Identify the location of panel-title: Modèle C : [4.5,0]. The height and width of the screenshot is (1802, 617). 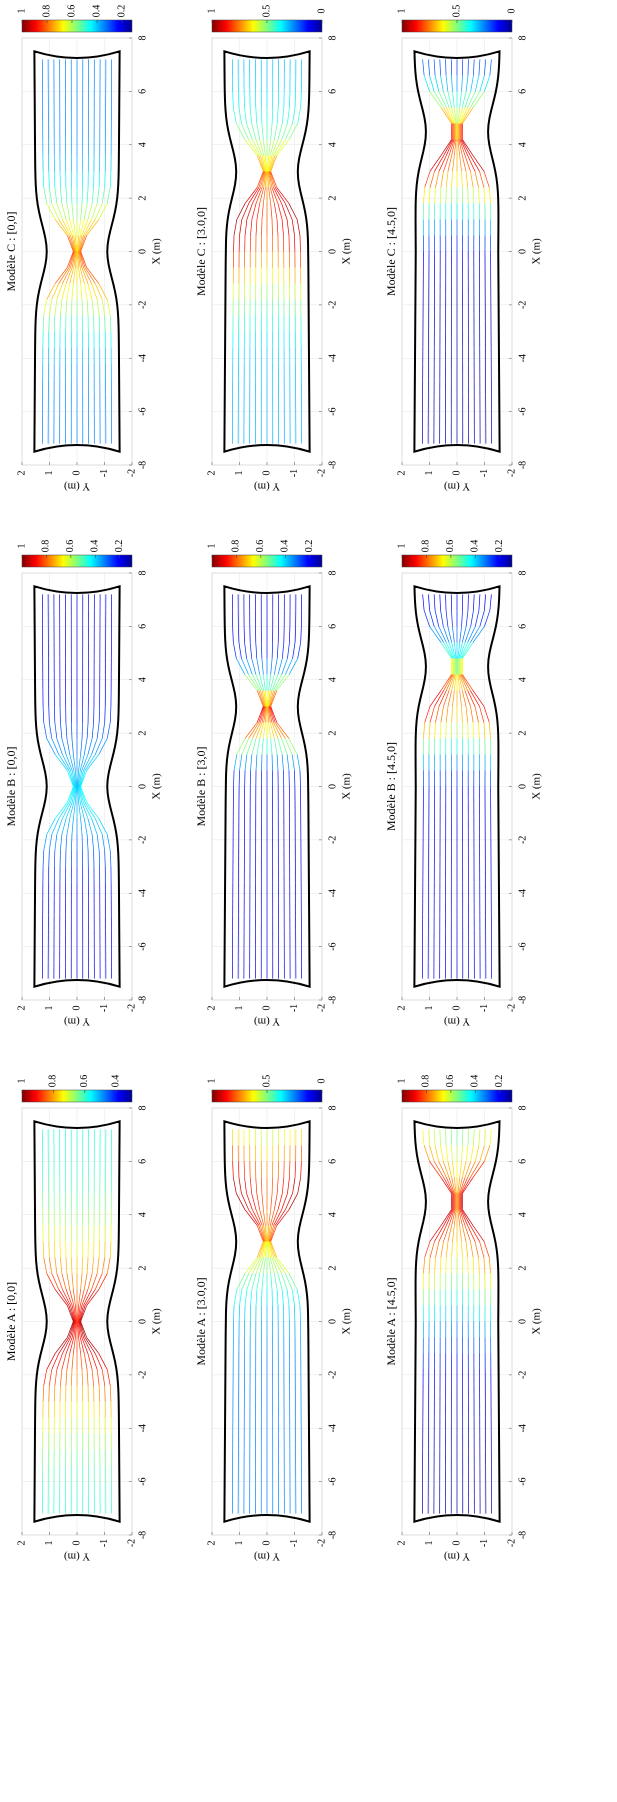
(391, 251).